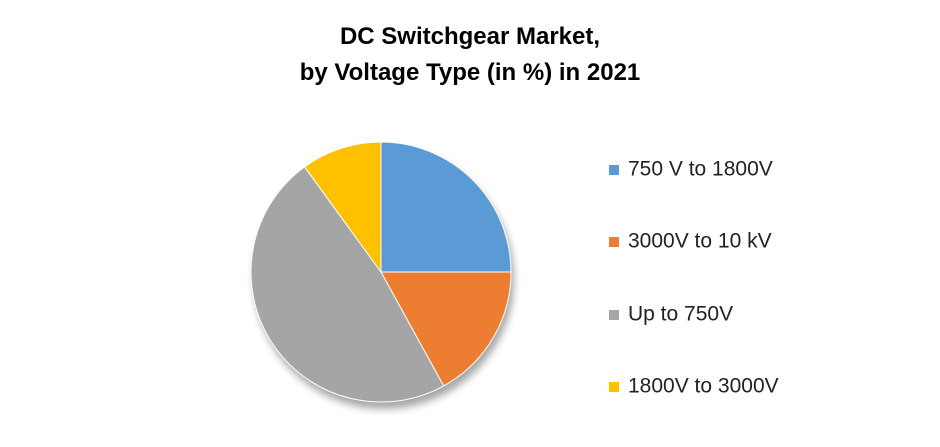 The image size is (940, 447). I want to click on chart-title: DC Switchgear Market,, so click(470, 36).